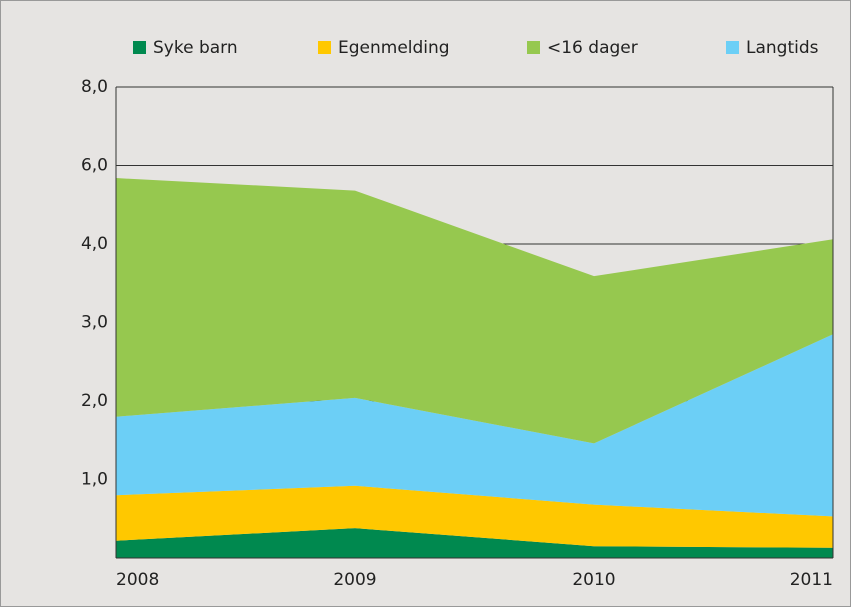 The image size is (851, 607). What do you see at coordinates (137, 580) in the screenshot?
I see `x-tick-label: 2008` at bounding box center [137, 580].